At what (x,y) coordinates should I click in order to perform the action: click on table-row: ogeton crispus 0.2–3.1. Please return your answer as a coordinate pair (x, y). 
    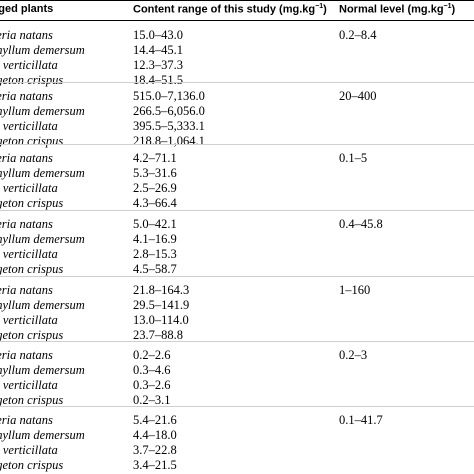
    Looking at the image, I should click on (237, 400).